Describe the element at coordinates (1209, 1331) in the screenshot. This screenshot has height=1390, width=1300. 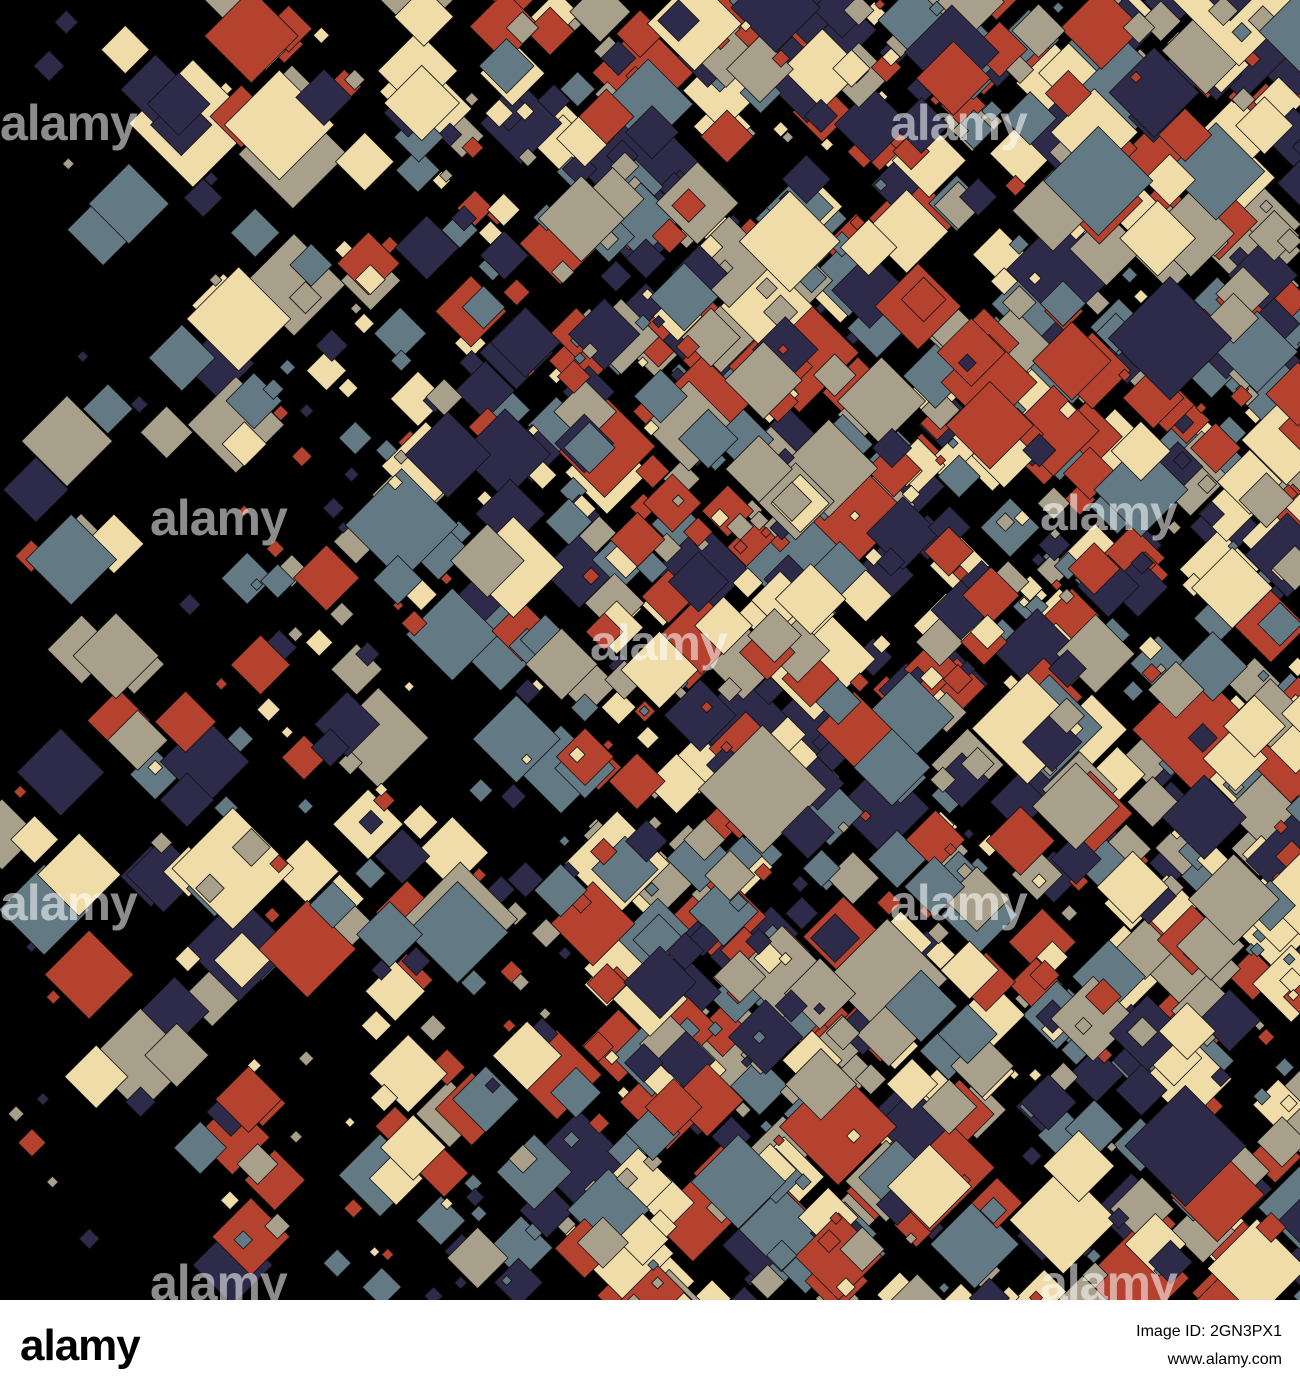
I see `image-id: Image ID: 2GN3PX1` at that location.